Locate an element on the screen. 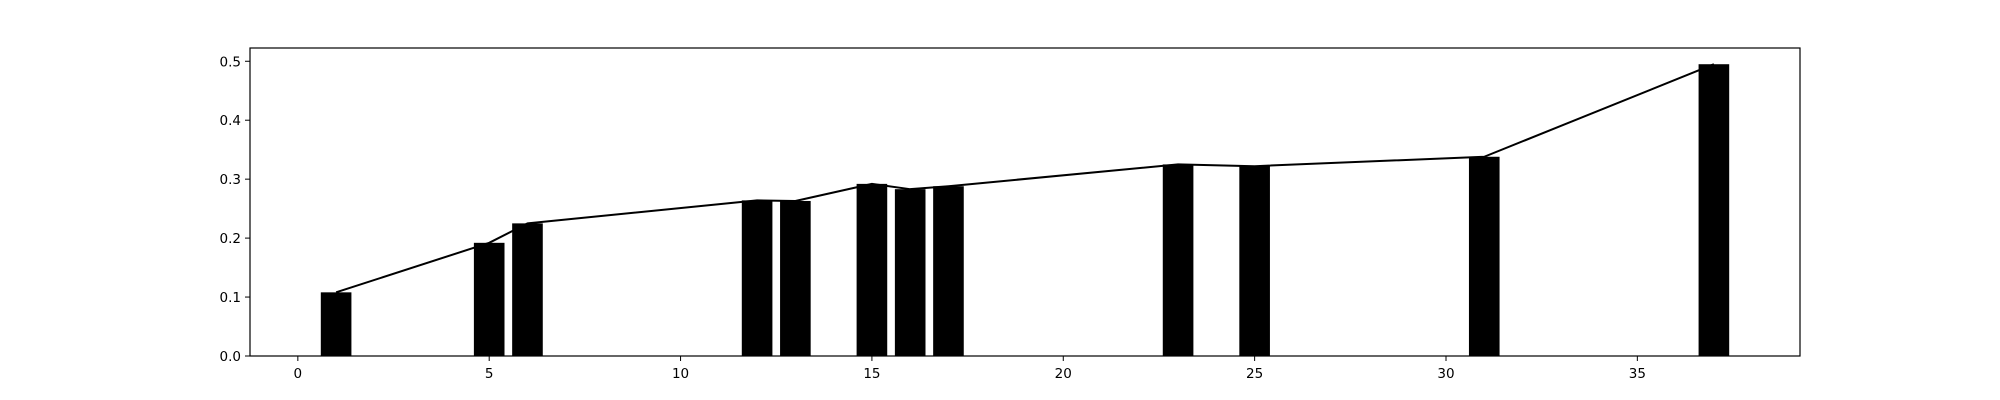 The width and height of the screenshot is (2000, 400). x-tick-label: 5 is located at coordinates (489, 374).